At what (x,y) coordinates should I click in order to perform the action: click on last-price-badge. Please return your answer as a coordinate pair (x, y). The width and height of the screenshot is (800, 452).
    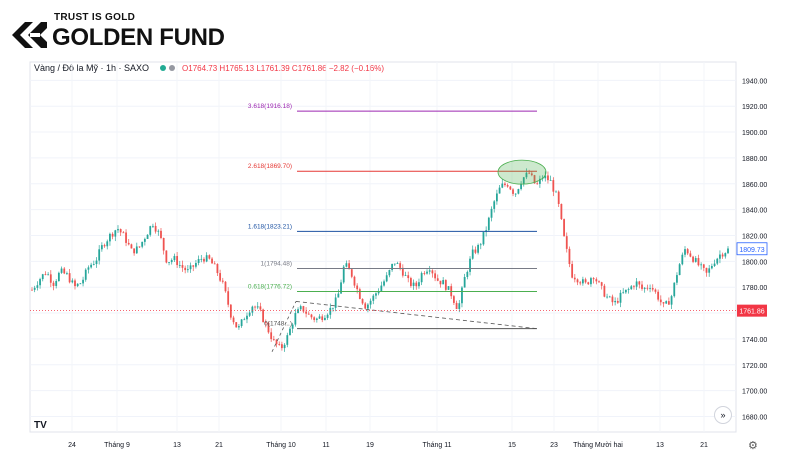
    Looking at the image, I should click on (752, 310).